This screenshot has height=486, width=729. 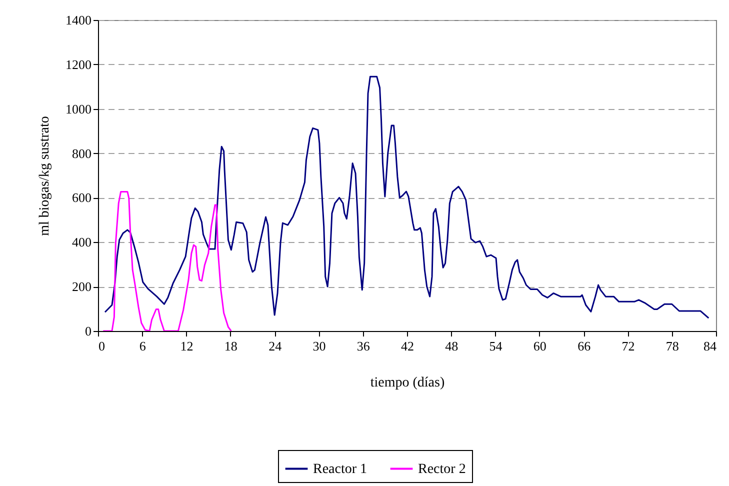 What do you see at coordinates (187, 346) in the screenshot?
I see `x-tick-label: 12` at bounding box center [187, 346].